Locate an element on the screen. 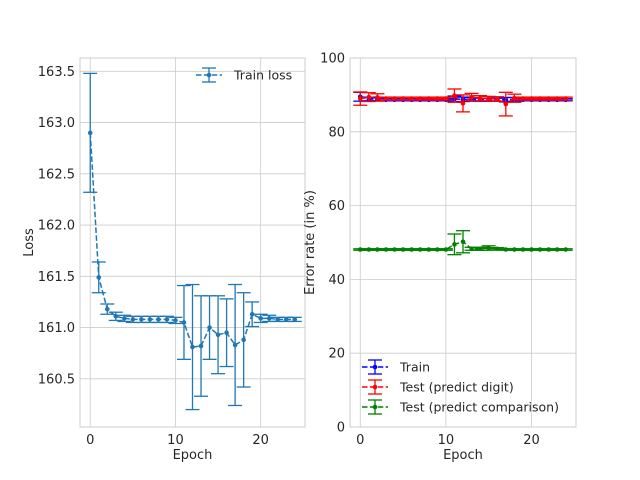  legend-label-test-predict-comparison-: Test (predict comparison) is located at coordinates (479, 407).